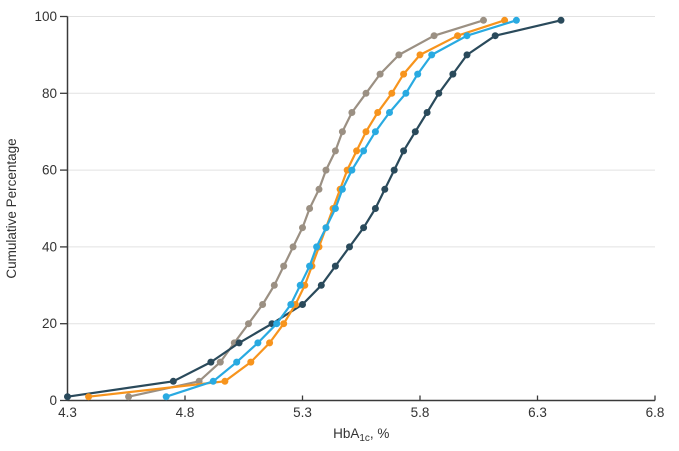  I want to click on series-light-blue-point-p70, so click(375, 132).